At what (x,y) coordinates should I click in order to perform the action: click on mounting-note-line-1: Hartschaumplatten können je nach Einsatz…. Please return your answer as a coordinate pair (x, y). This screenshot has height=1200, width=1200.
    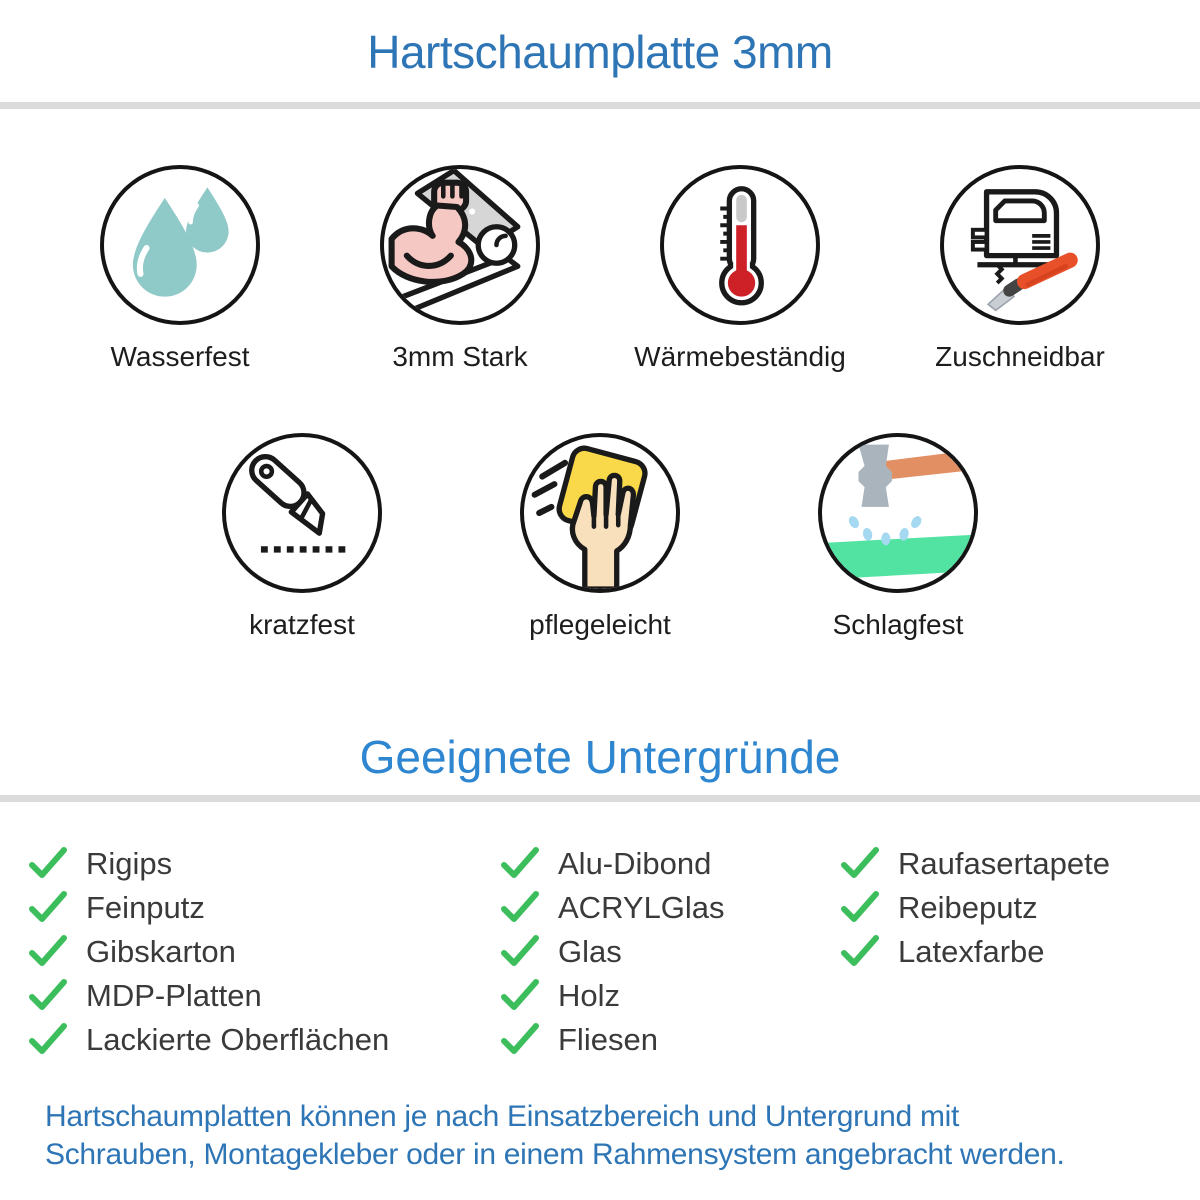
    Looking at the image, I should click on (502, 1116).